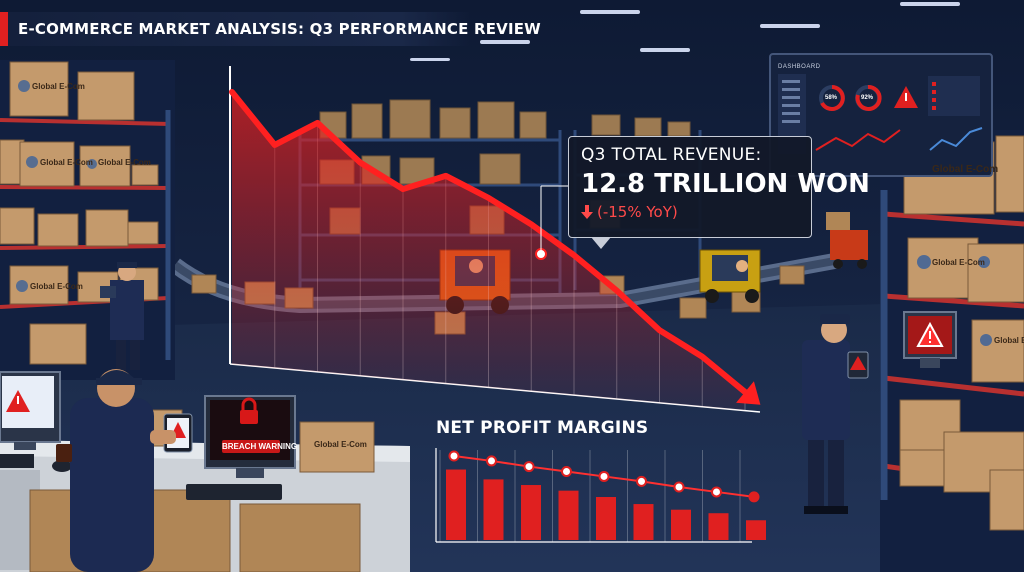 This screenshot has width=1024, height=572. I want to click on revenue-change-text: (-15% YoY), so click(637, 212).